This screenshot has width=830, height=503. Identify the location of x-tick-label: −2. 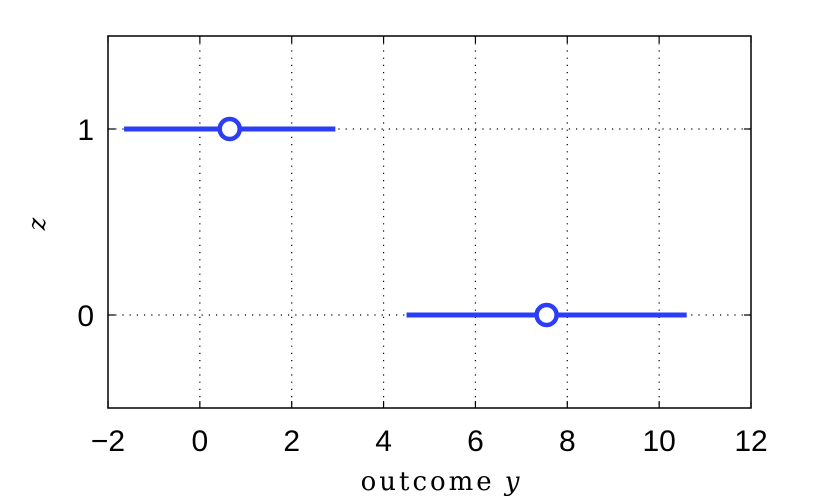
(108, 441).